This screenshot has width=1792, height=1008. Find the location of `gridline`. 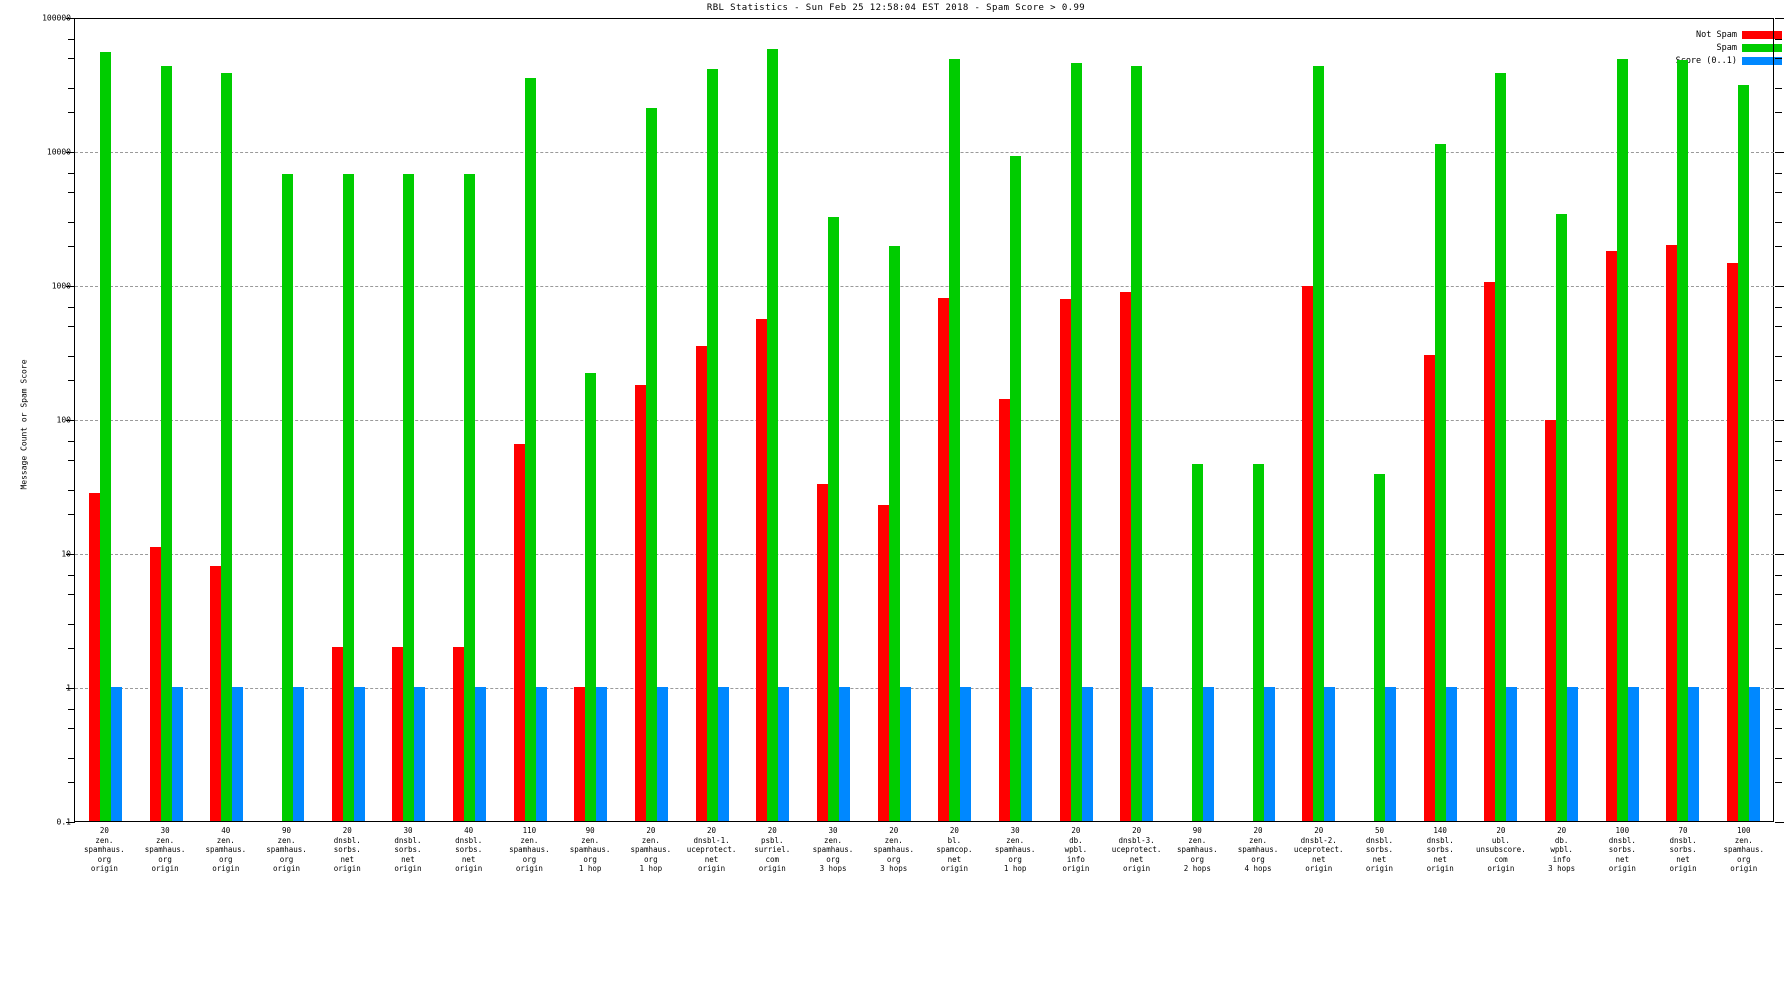

gridline is located at coordinates (924, 152).